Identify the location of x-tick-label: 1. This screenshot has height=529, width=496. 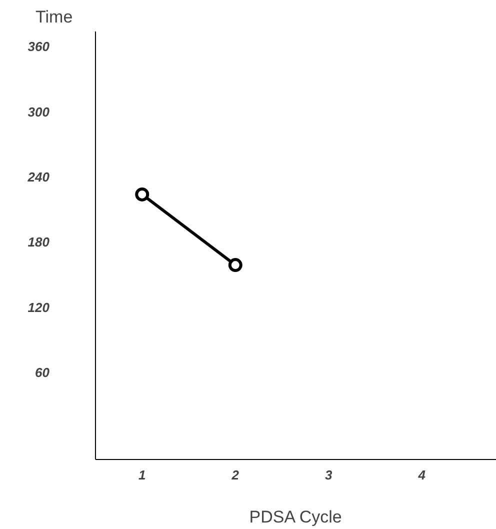
(142, 475).